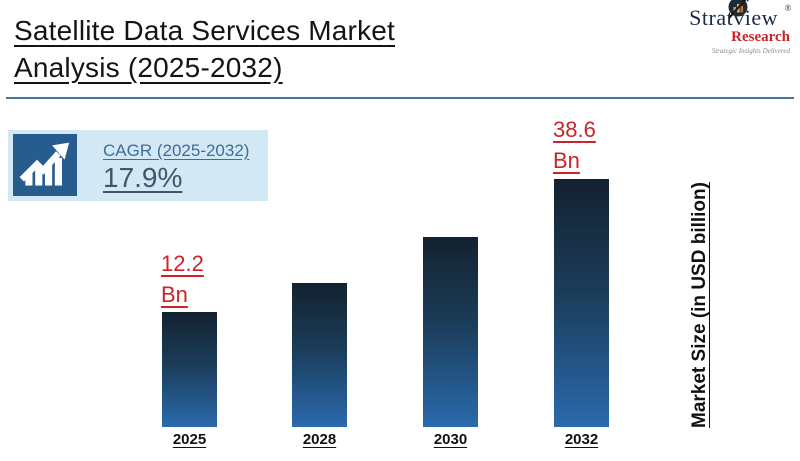 The height and width of the screenshot is (461, 800). What do you see at coordinates (205, 30) in the screenshot?
I see `page-title-line1: Satellite Data Services Market` at bounding box center [205, 30].